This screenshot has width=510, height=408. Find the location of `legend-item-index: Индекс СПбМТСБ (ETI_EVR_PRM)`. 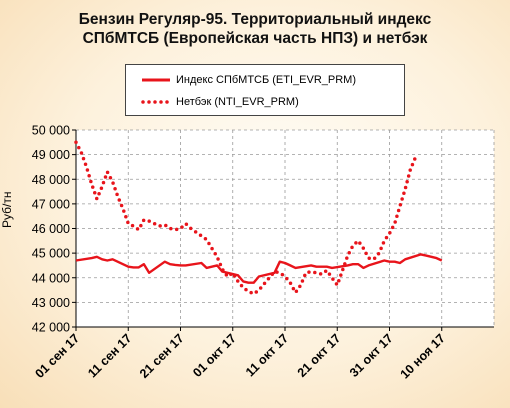

legend-item-index: Индекс СПбМТСБ (ETI_EVR_PRM) is located at coordinates (248, 80).